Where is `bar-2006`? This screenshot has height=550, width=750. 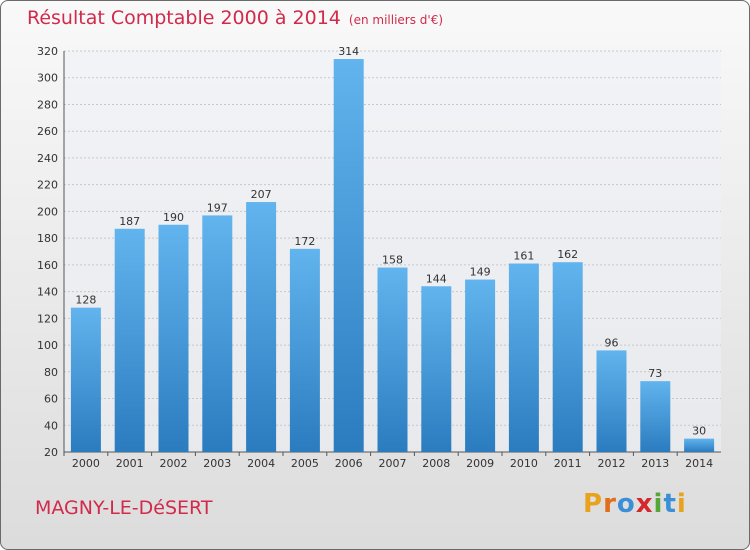 bar-2006 is located at coordinates (348, 256).